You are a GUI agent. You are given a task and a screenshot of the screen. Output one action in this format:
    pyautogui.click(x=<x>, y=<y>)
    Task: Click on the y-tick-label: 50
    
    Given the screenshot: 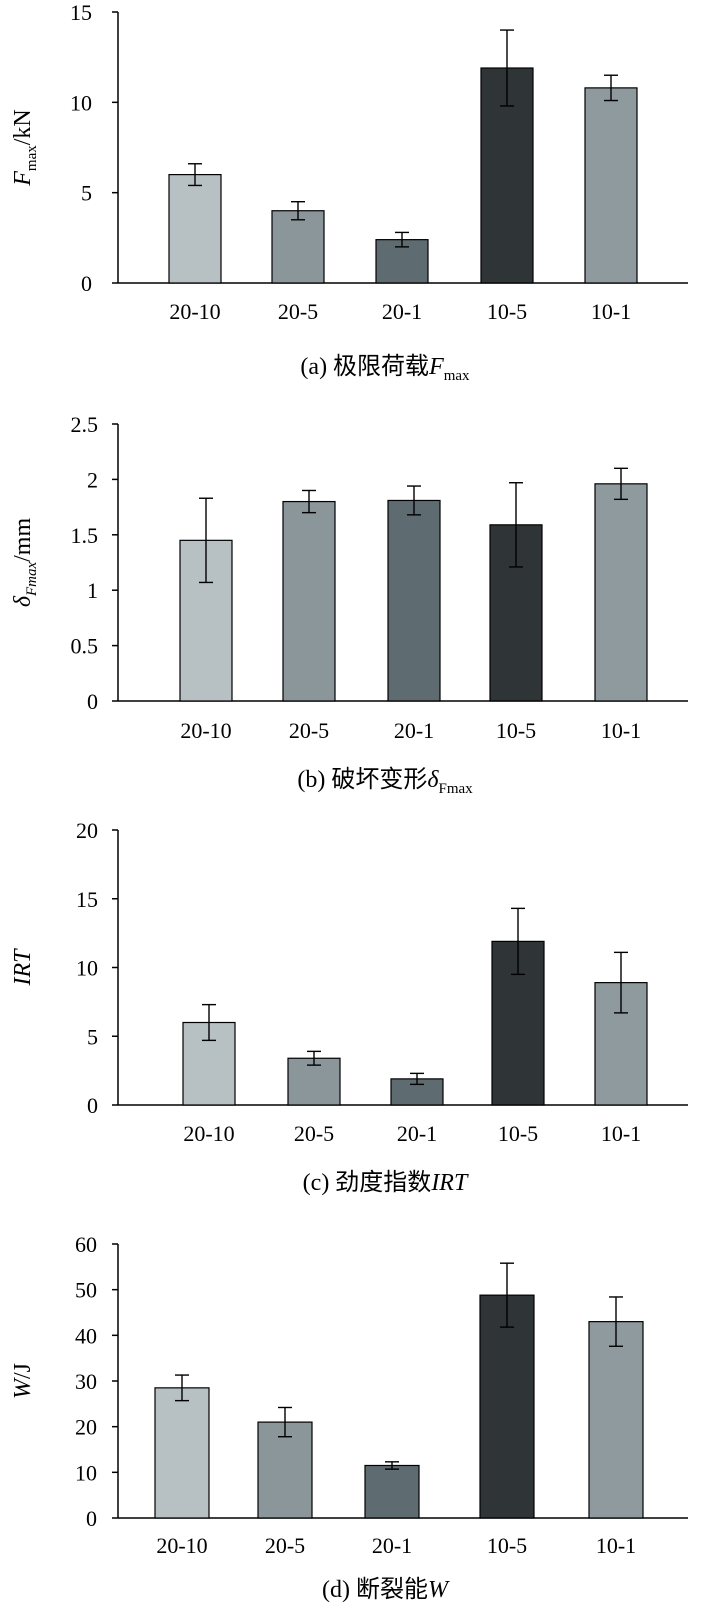 What is the action you would take?
    pyautogui.click(x=86, y=1290)
    